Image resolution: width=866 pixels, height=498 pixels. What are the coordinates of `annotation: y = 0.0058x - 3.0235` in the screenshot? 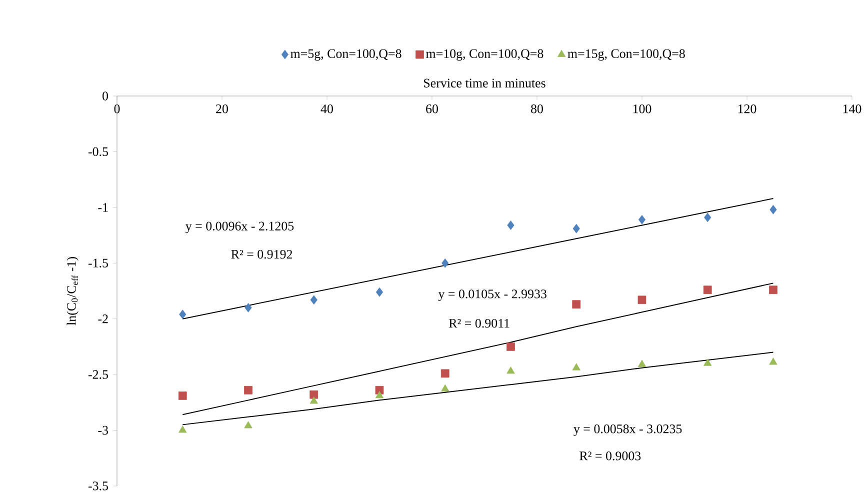 It's located at (628, 430).